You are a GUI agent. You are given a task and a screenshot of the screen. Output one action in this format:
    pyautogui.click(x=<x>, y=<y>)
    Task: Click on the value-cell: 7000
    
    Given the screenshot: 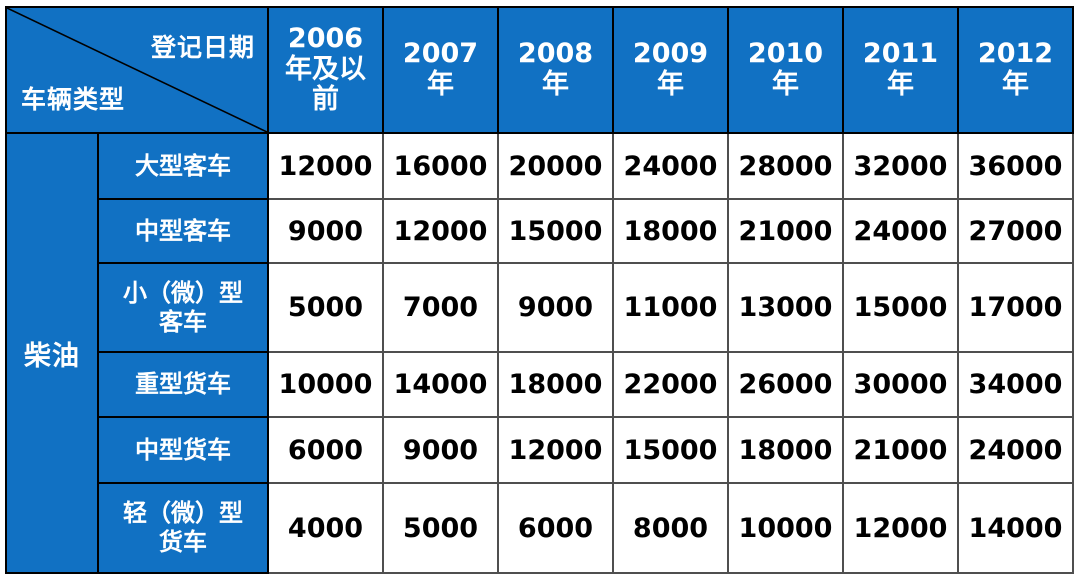 What is the action you would take?
    pyautogui.click(x=440, y=307)
    